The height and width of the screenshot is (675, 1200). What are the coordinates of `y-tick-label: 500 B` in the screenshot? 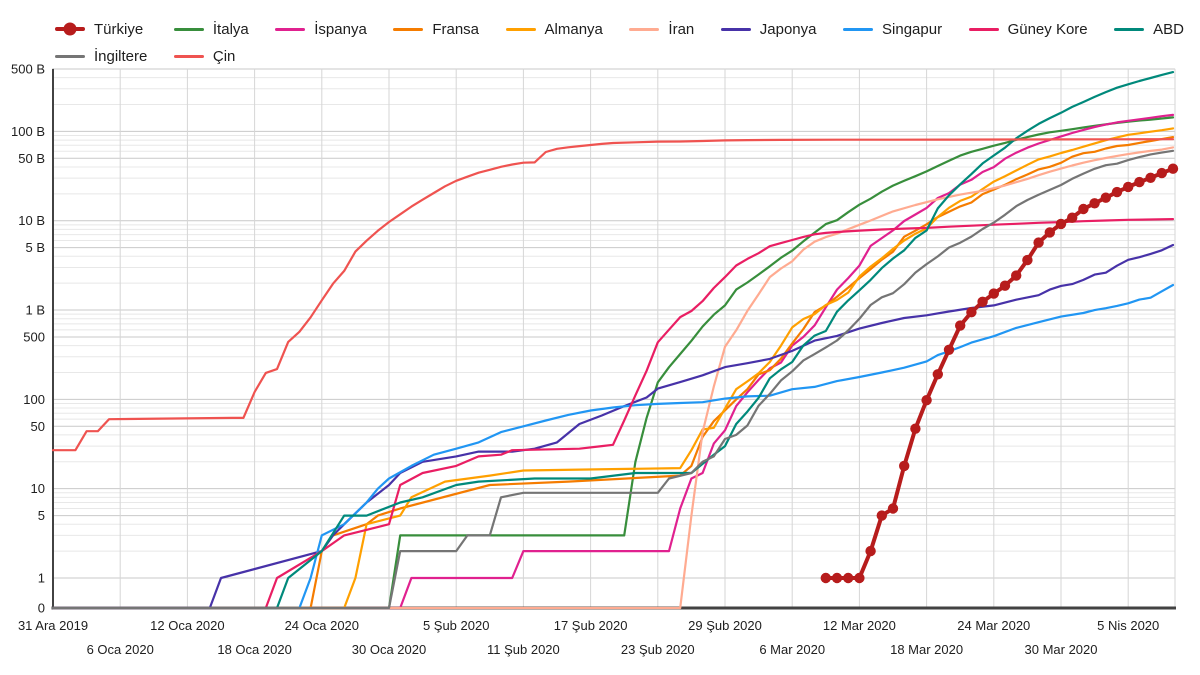 It's located at (28, 68).